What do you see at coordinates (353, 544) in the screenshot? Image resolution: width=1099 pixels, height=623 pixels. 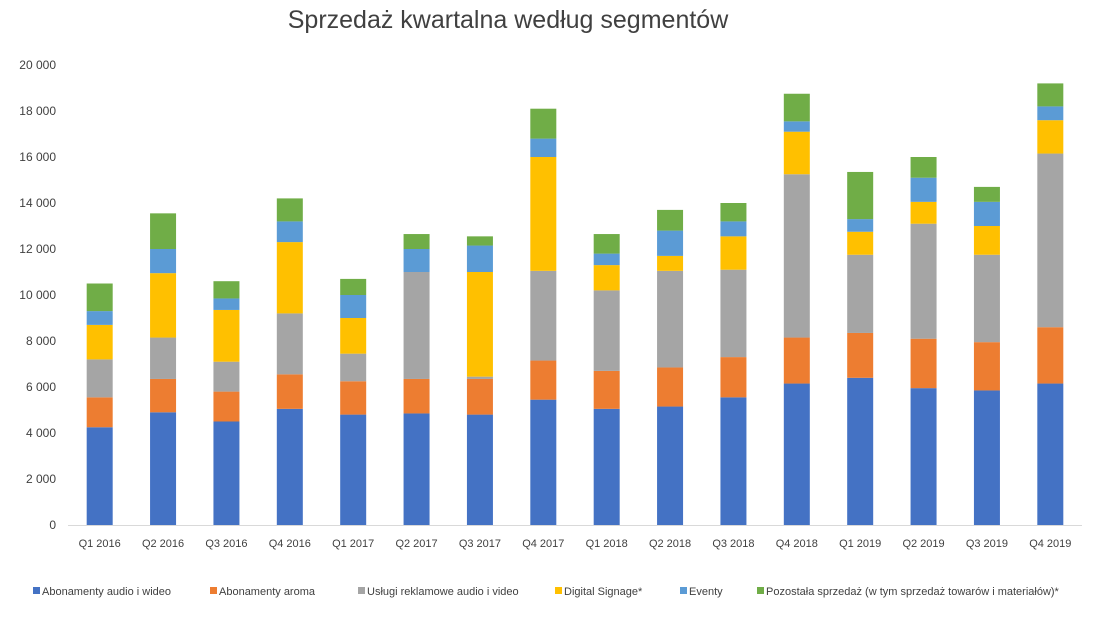 I see `x-tick-label: Q1 2017` at bounding box center [353, 544].